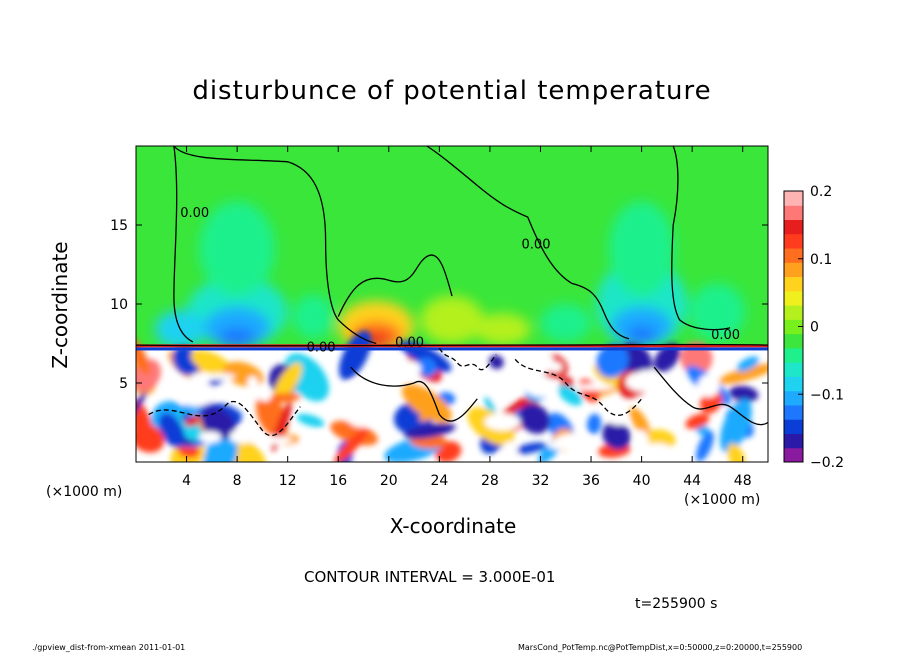 The image size is (904, 654). Describe the element at coordinates (460, 280) in the screenshot. I see `contour-labels: 0.00 0.00 0.00 0.00 0.00` at that location.